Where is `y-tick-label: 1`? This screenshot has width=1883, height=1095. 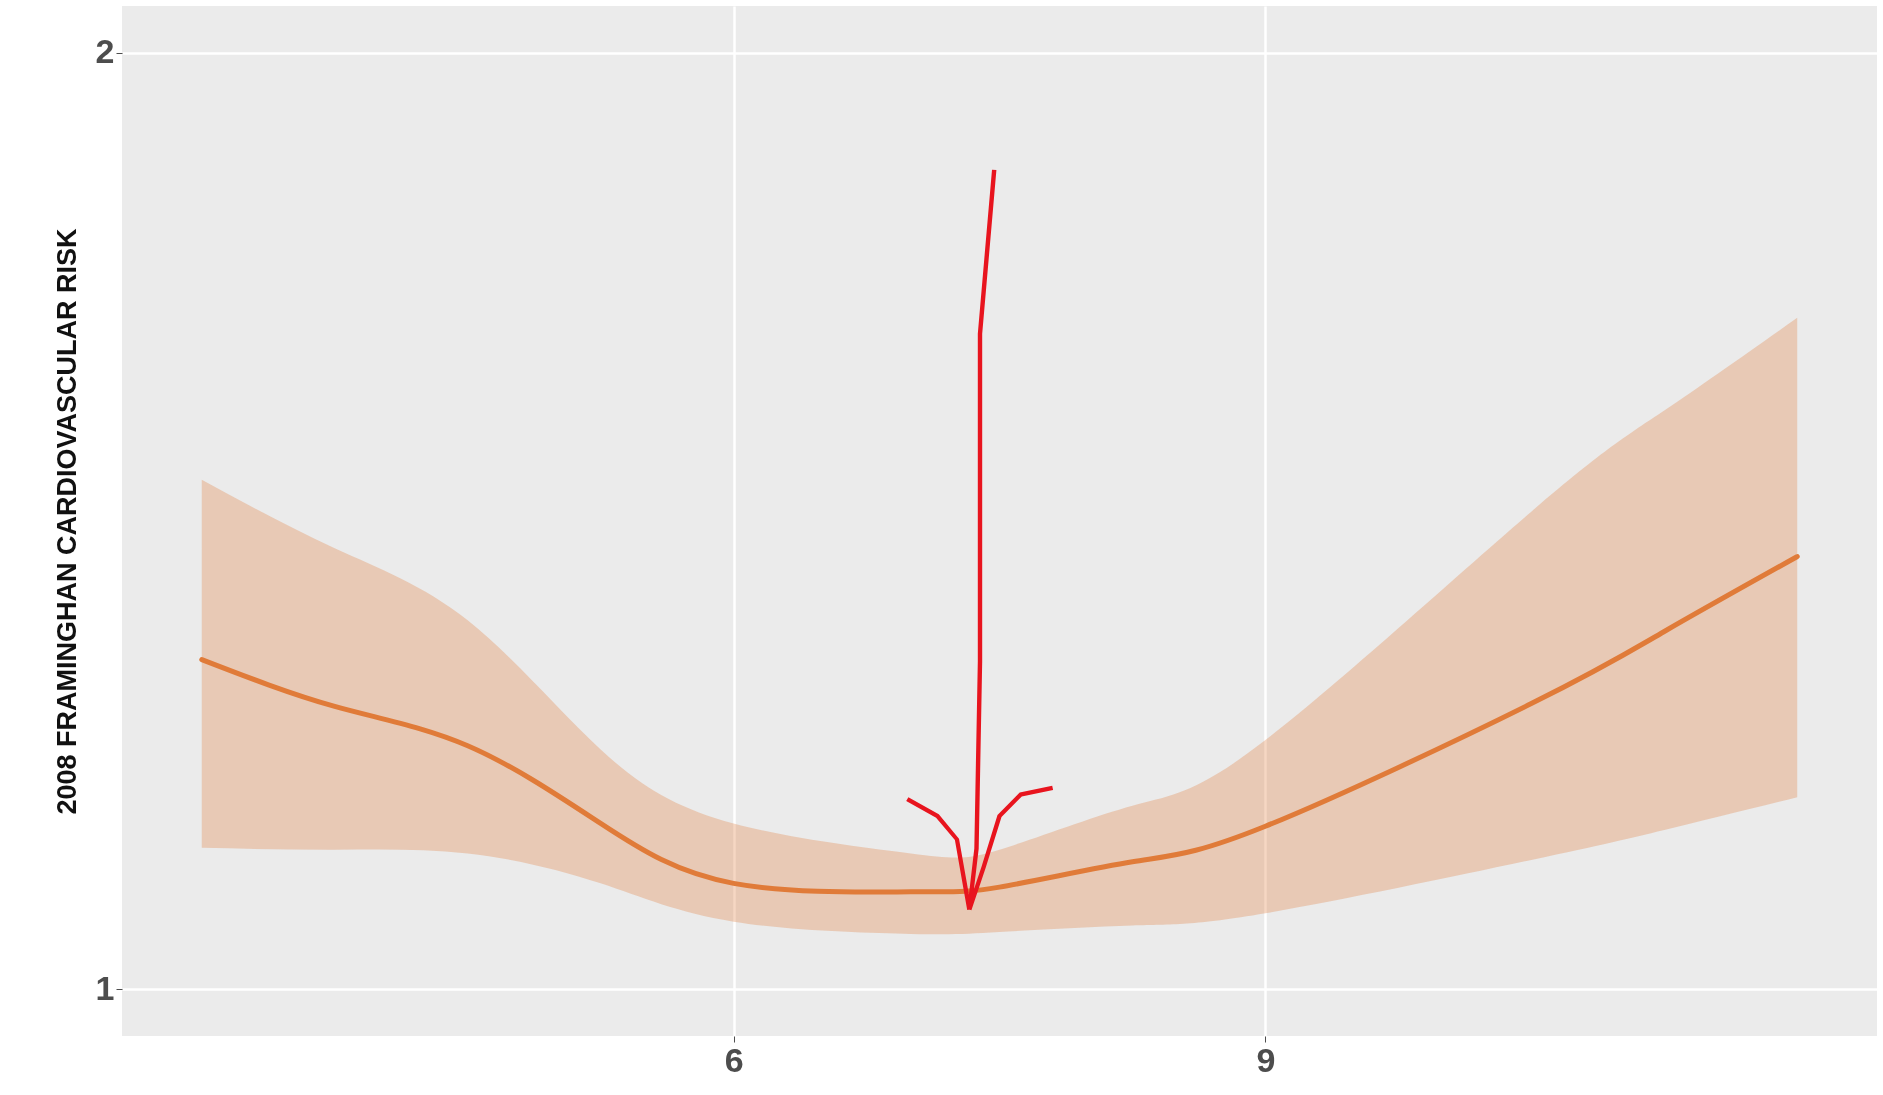 y-tick-label: 1 is located at coordinates (105, 987).